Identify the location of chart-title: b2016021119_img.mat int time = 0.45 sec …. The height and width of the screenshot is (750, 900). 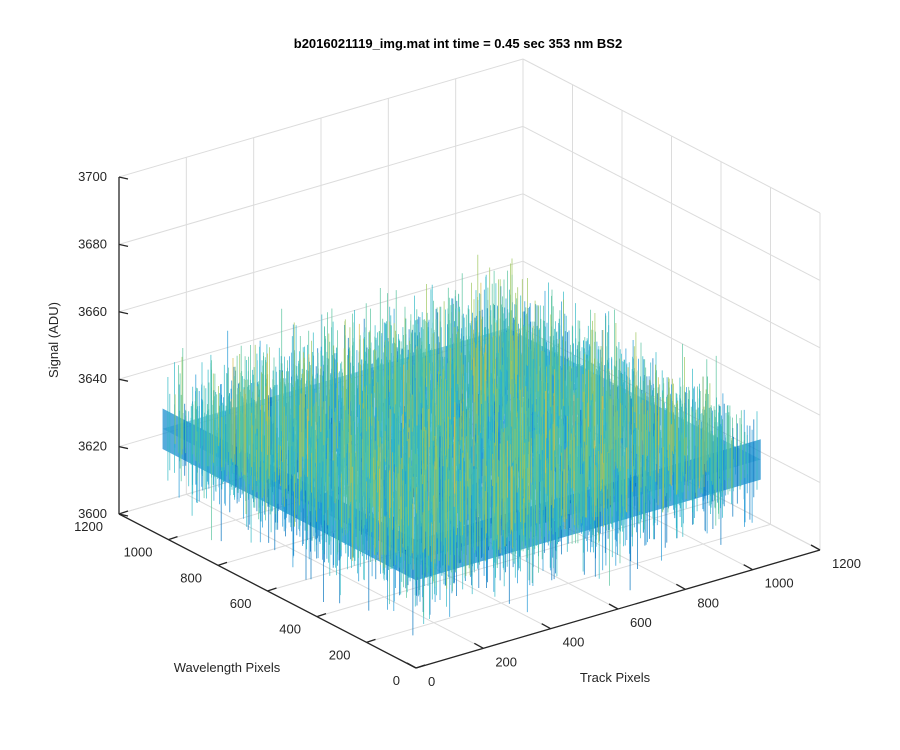
(458, 43).